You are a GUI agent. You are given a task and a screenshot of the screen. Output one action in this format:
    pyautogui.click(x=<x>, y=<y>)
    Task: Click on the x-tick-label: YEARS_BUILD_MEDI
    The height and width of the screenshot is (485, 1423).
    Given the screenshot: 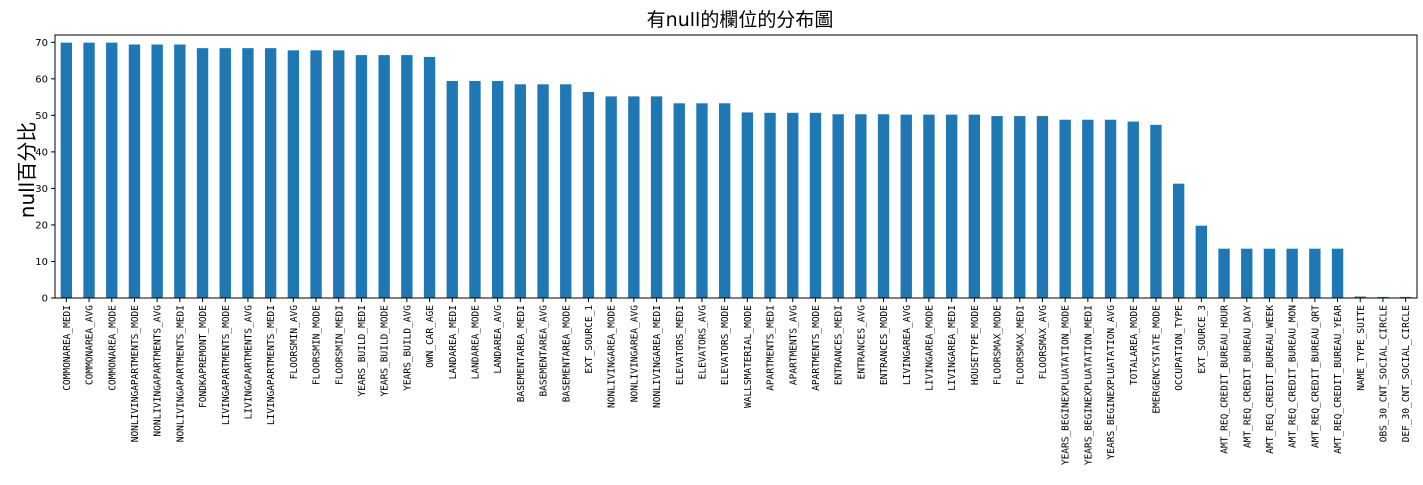 What is the action you would take?
    pyautogui.click(x=362, y=351)
    